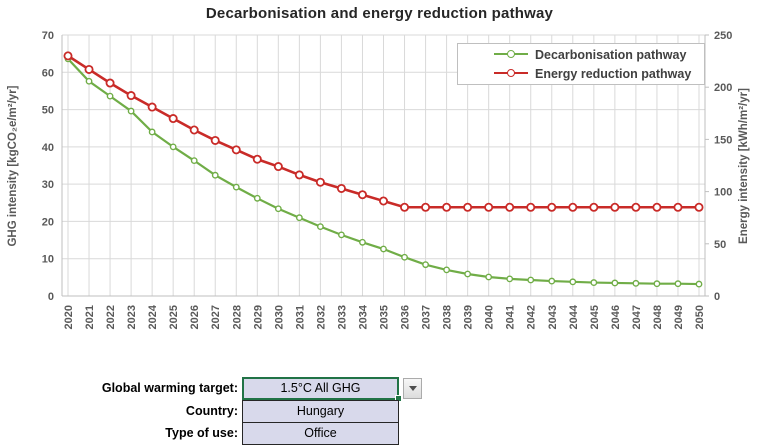 Image resolution: width=759 pixels, height=447 pixels. I want to click on year-tick: 2033, so click(342, 317).